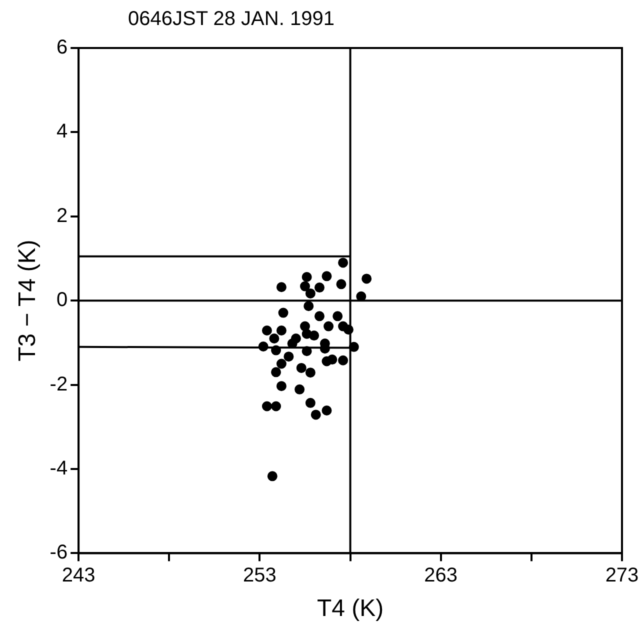 This screenshot has width=644, height=638. I want to click on x-tick-label: 273, so click(622, 575).